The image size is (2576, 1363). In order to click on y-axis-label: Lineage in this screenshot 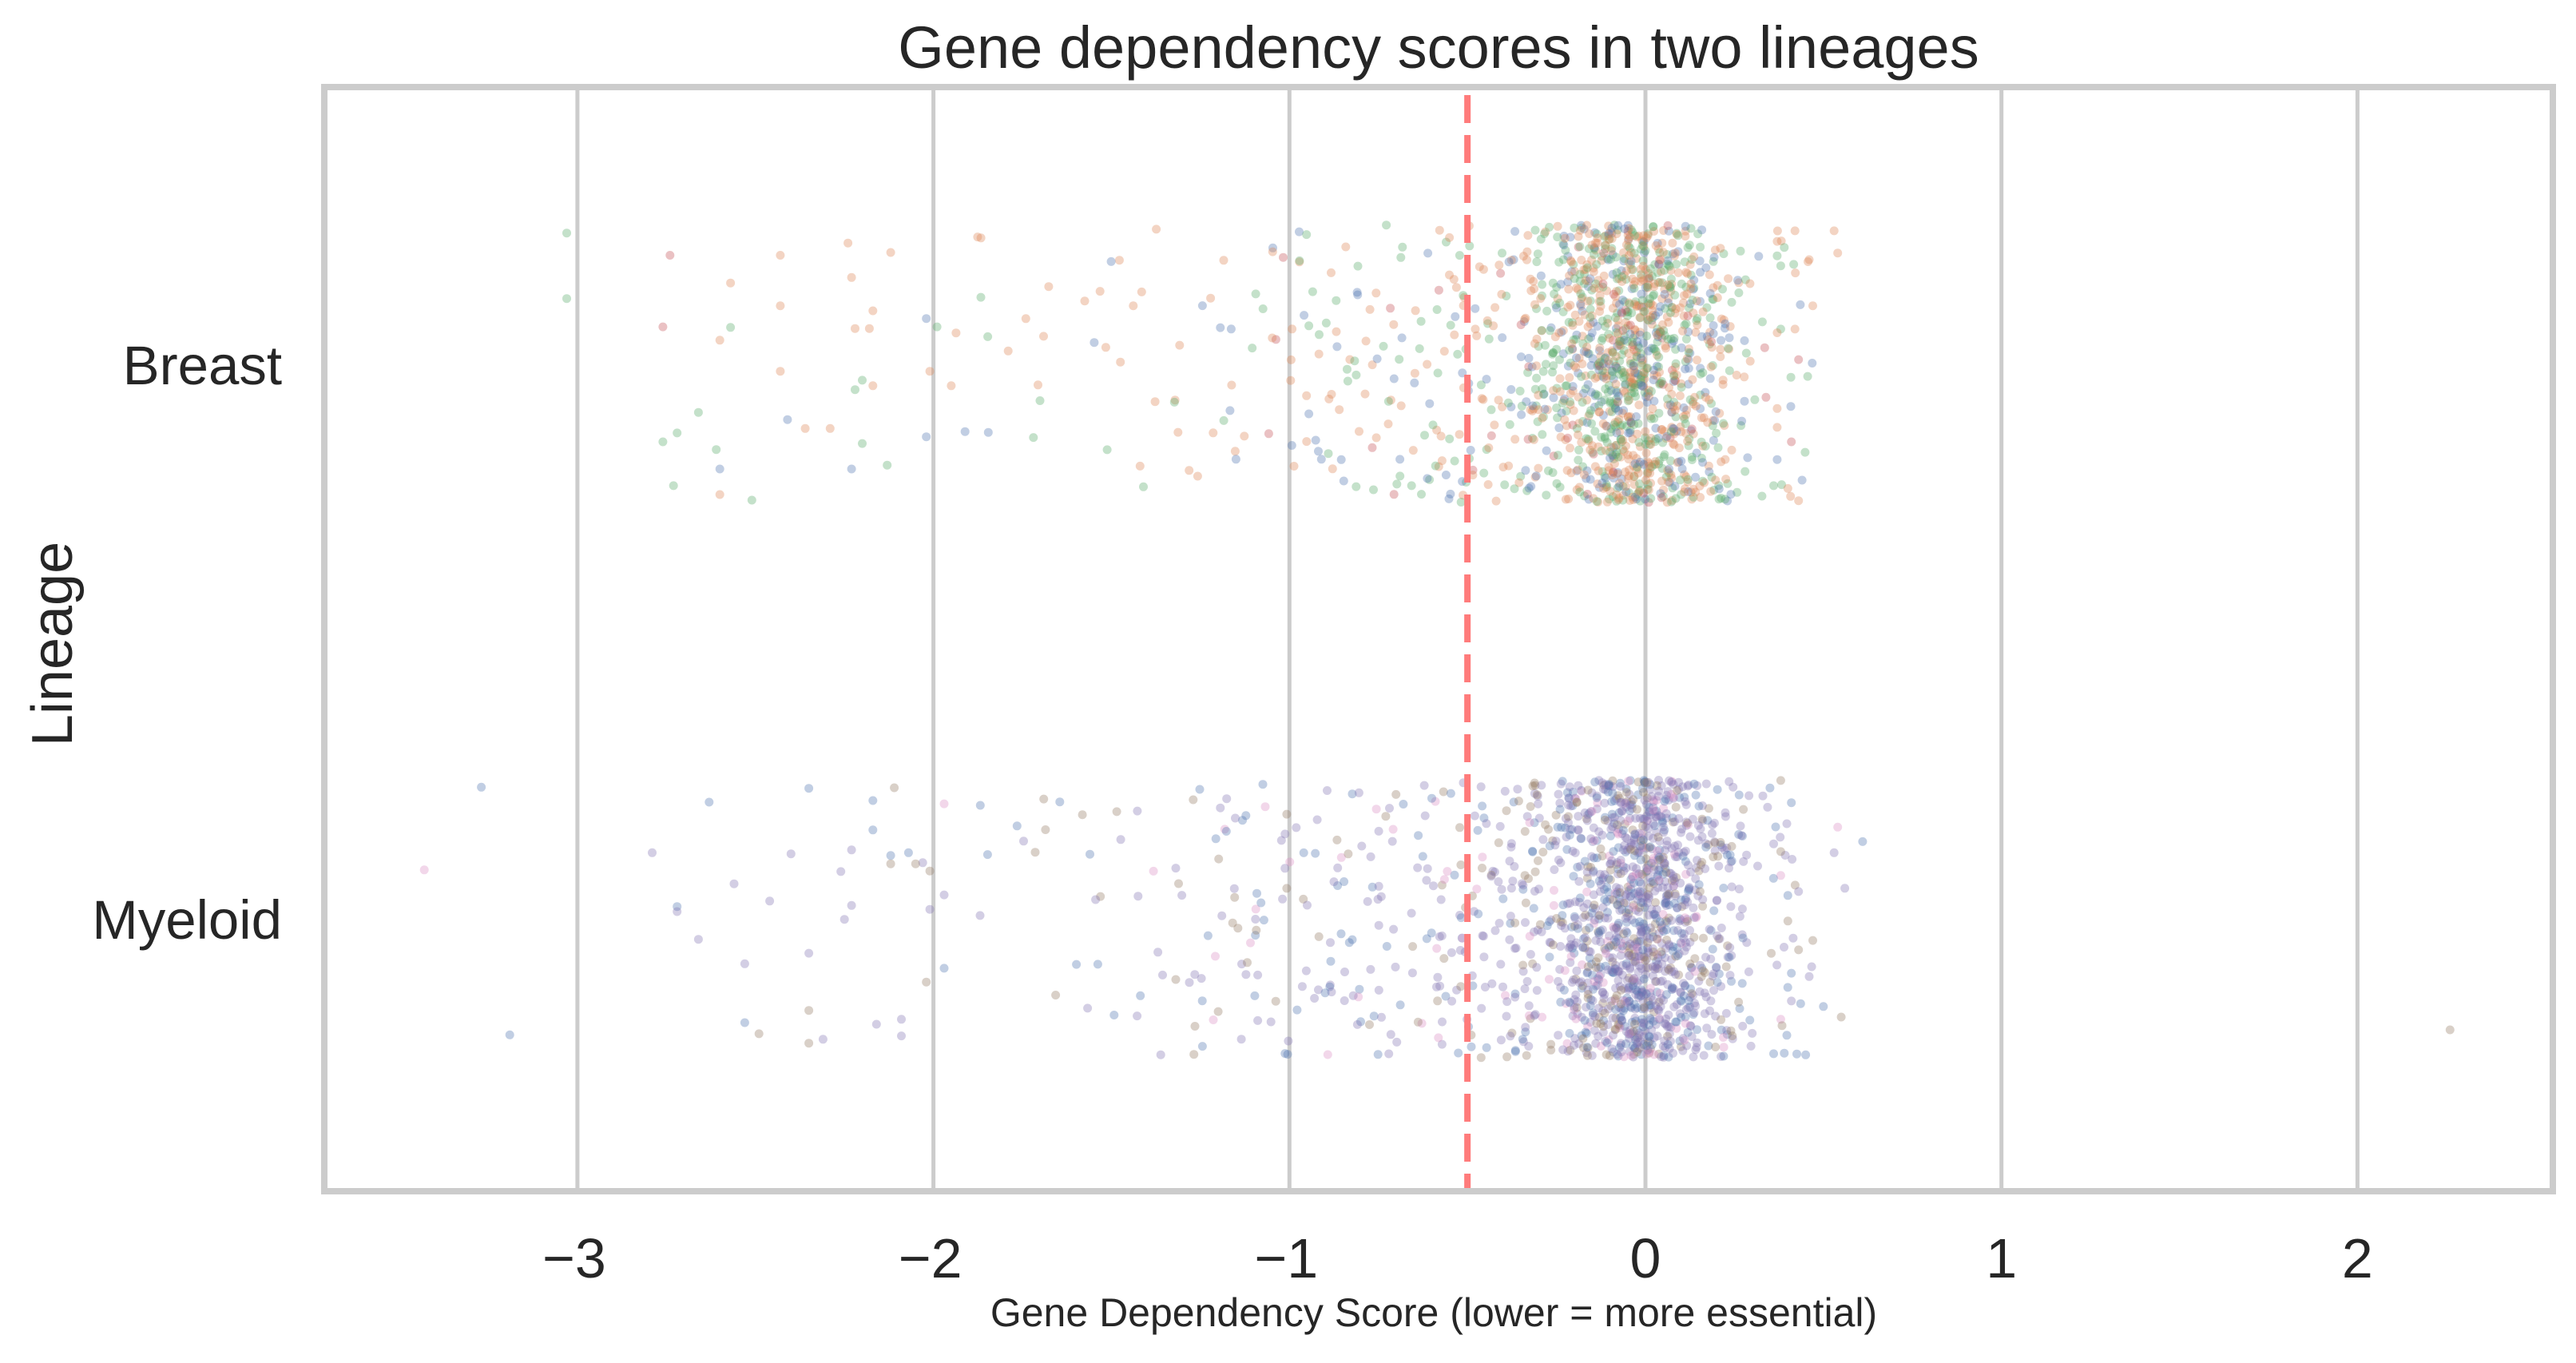, I will do `click(53, 644)`.